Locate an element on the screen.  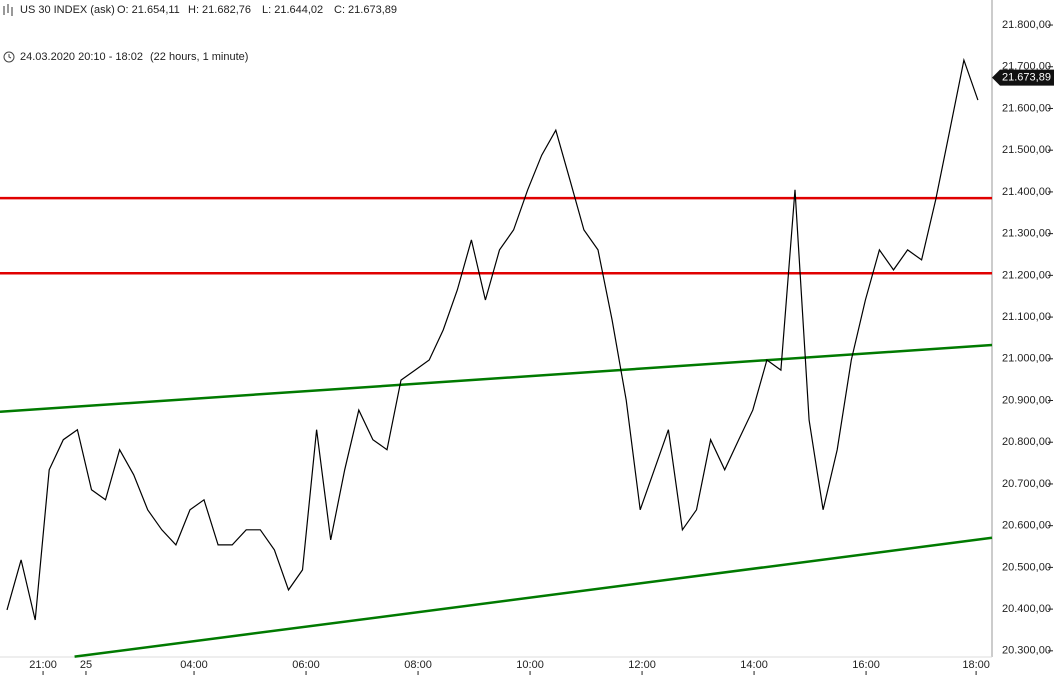
ohlc-close: C: 21.673,89 is located at coordinates (365, 10).